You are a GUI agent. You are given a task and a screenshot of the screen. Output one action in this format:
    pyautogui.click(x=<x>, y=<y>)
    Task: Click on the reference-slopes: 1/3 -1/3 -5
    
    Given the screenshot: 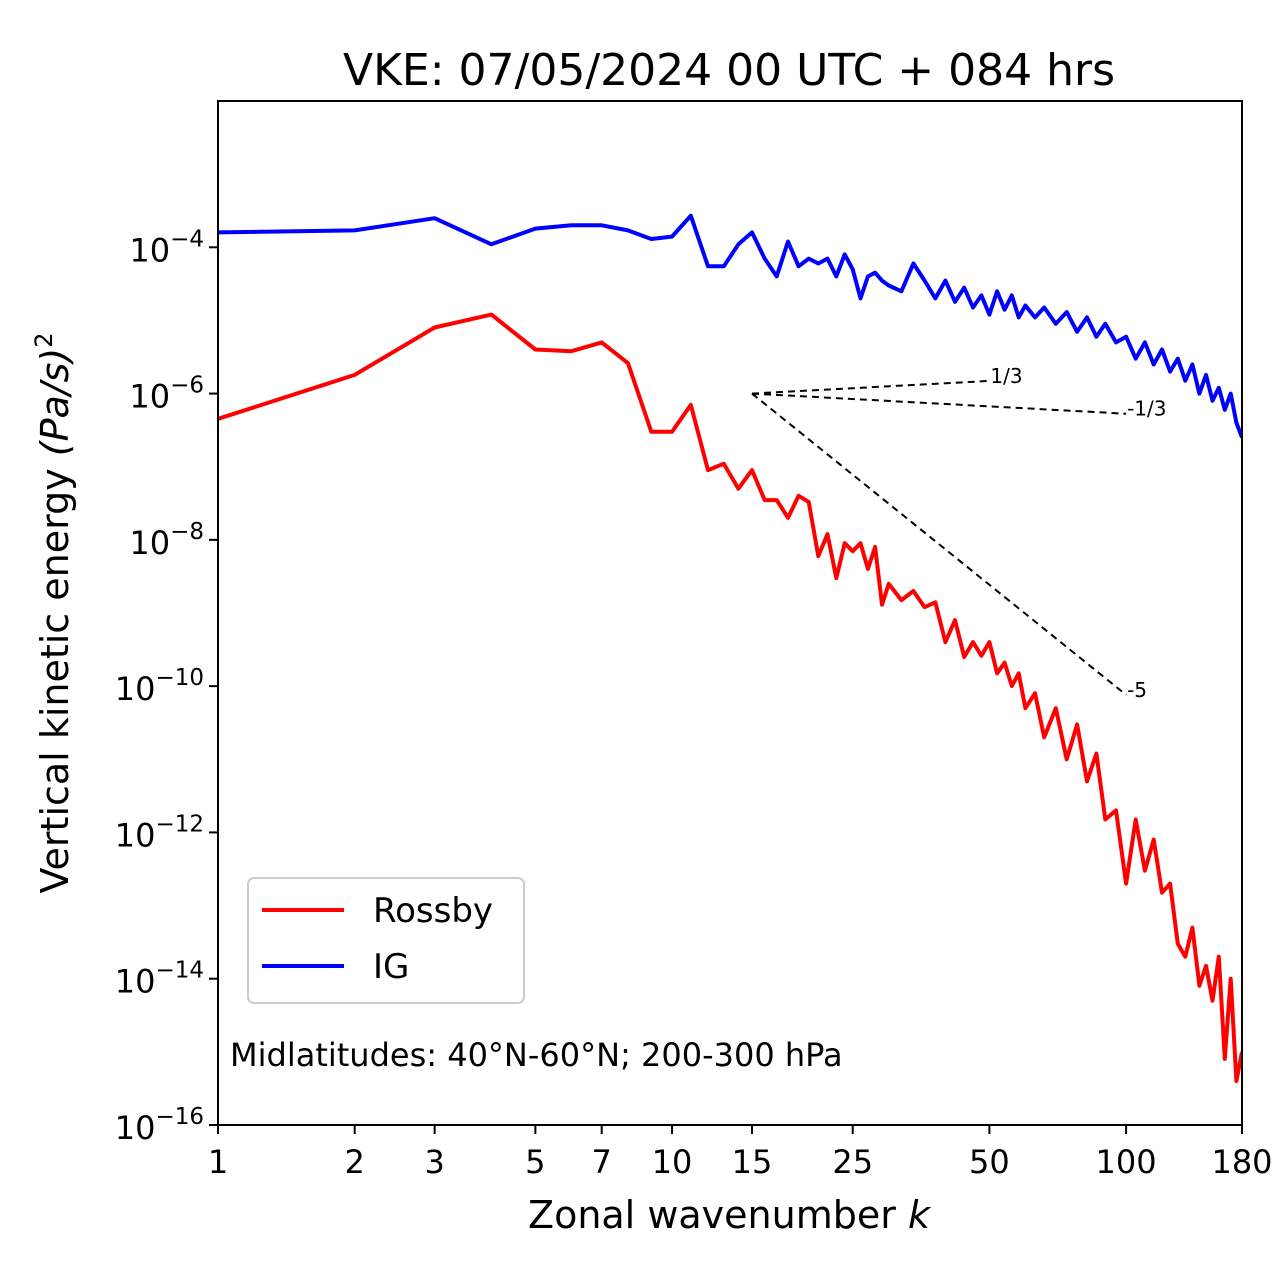 What is the action you would take?
    pyautogui.click(x=959, y=533)
    